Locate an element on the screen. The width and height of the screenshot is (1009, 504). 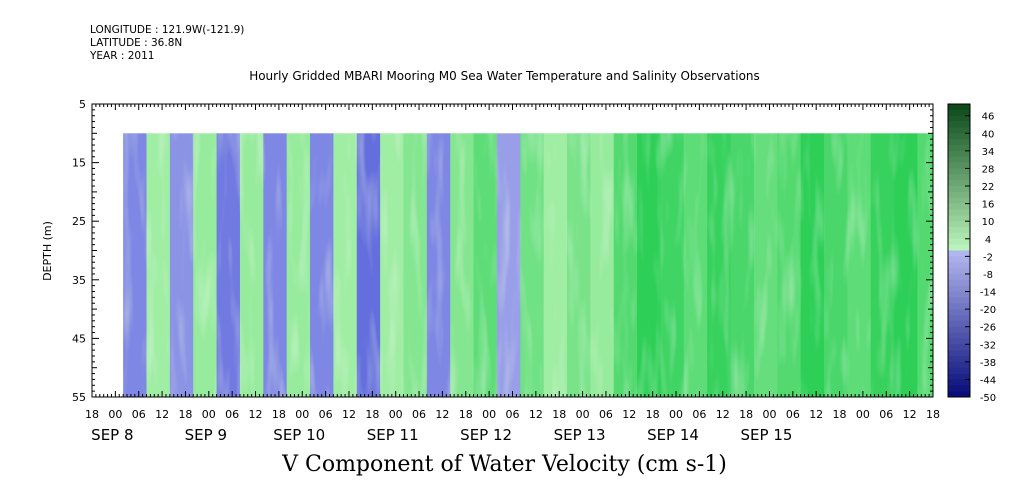
date-label: SEP 15 is located at coordinates (767, 435).